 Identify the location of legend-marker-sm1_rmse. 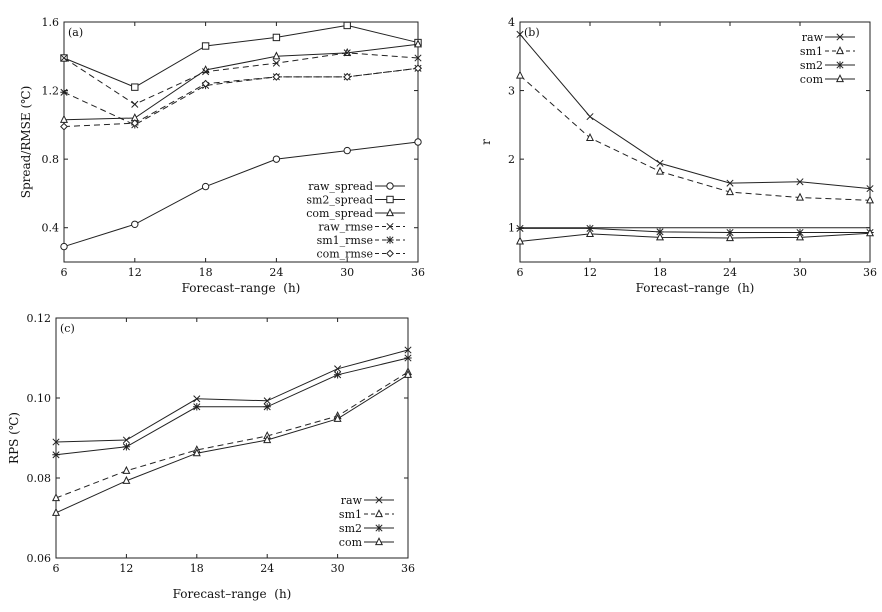
(390, 240).